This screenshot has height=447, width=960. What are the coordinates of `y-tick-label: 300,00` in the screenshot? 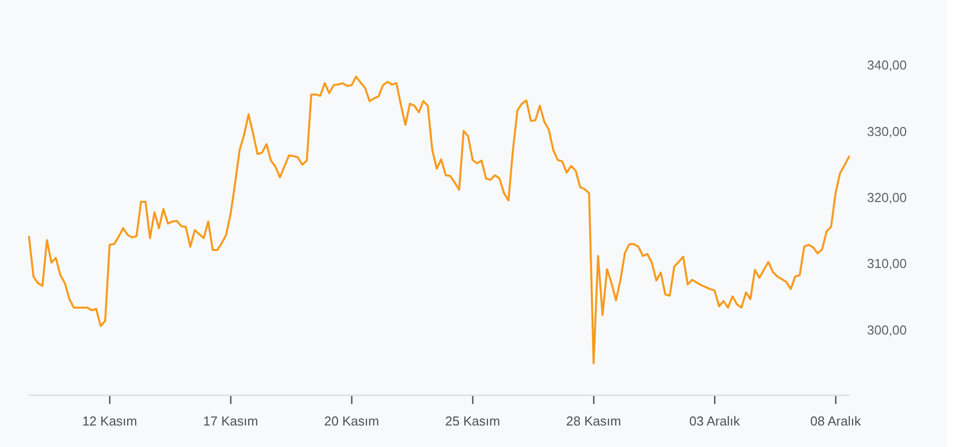 It's located at (887, 330).